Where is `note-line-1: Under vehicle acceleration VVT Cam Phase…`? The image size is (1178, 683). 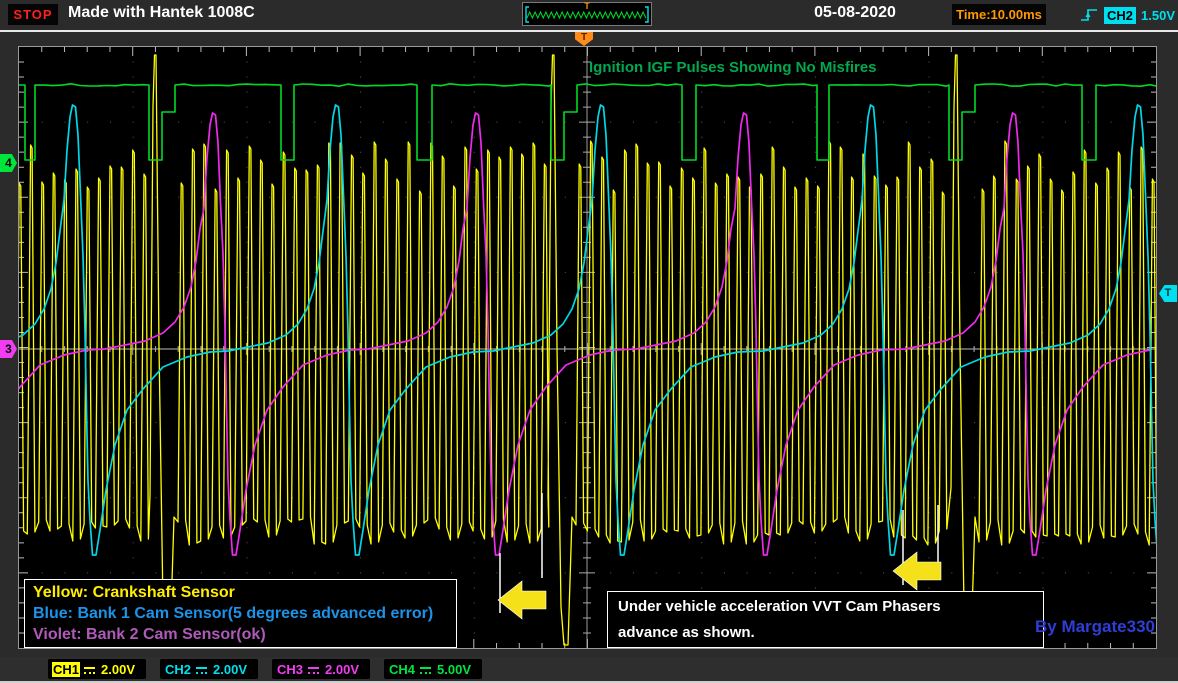 note-line-1: Under vehicle acceleration VVT Cam Phase… is located at coordinates (779, 606).